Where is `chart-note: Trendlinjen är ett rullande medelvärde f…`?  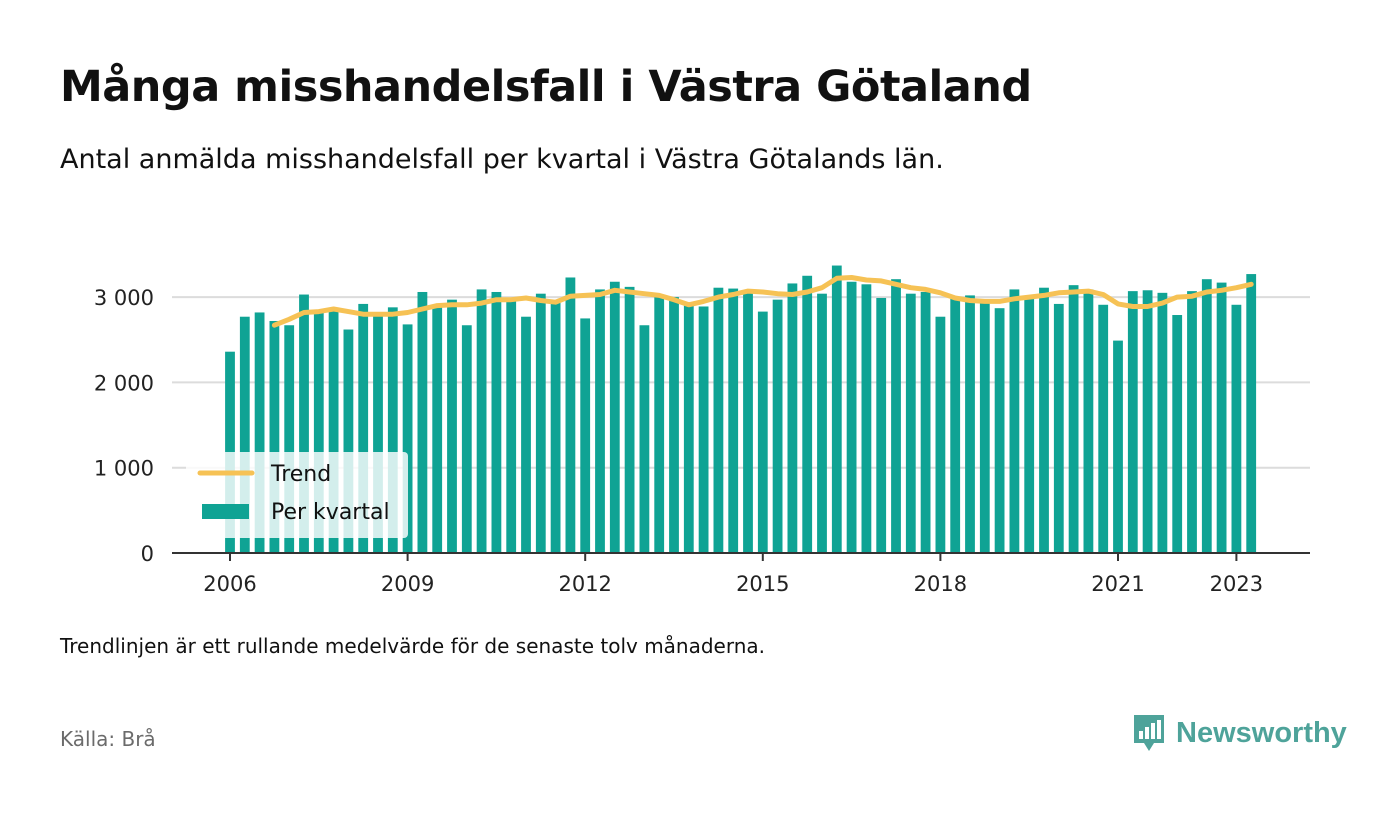 chart-note: Trendlinjen är ett rullande medelvärde f… is located at coordinates (413, 646).